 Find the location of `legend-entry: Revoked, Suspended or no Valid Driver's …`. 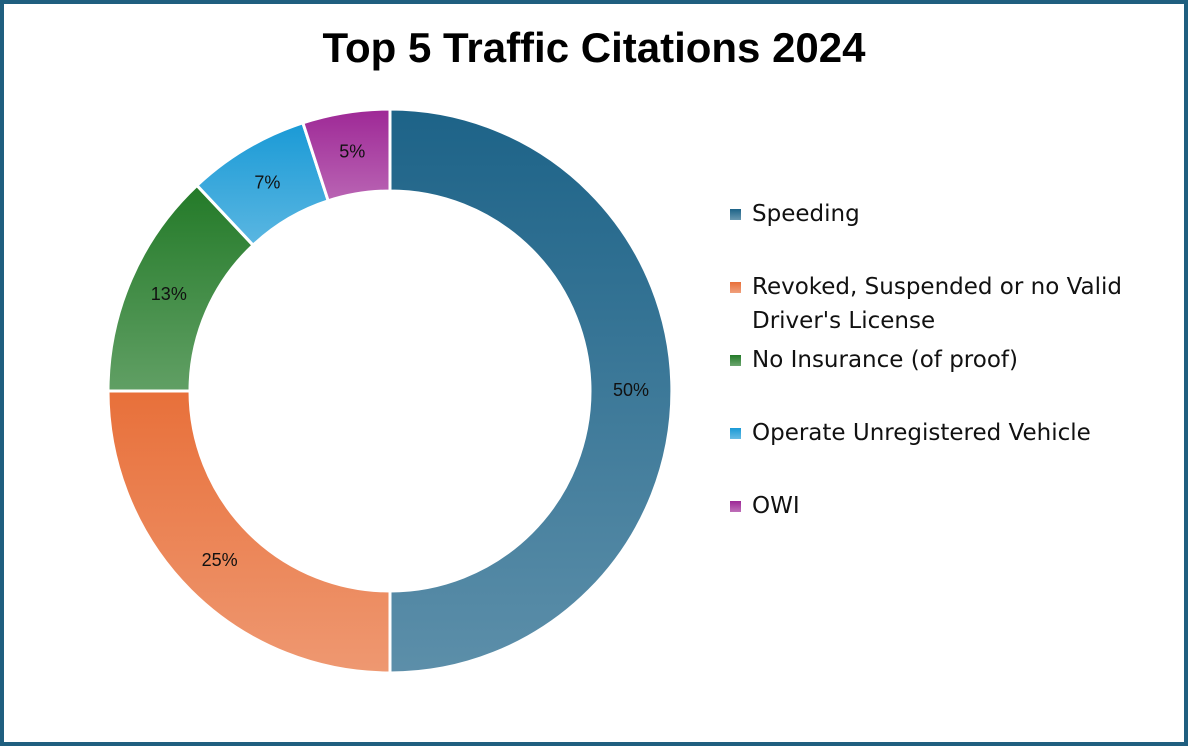

legend-entry: Revoked, Suspended or no Valid Driver's … is located at coordinates (940, 304).